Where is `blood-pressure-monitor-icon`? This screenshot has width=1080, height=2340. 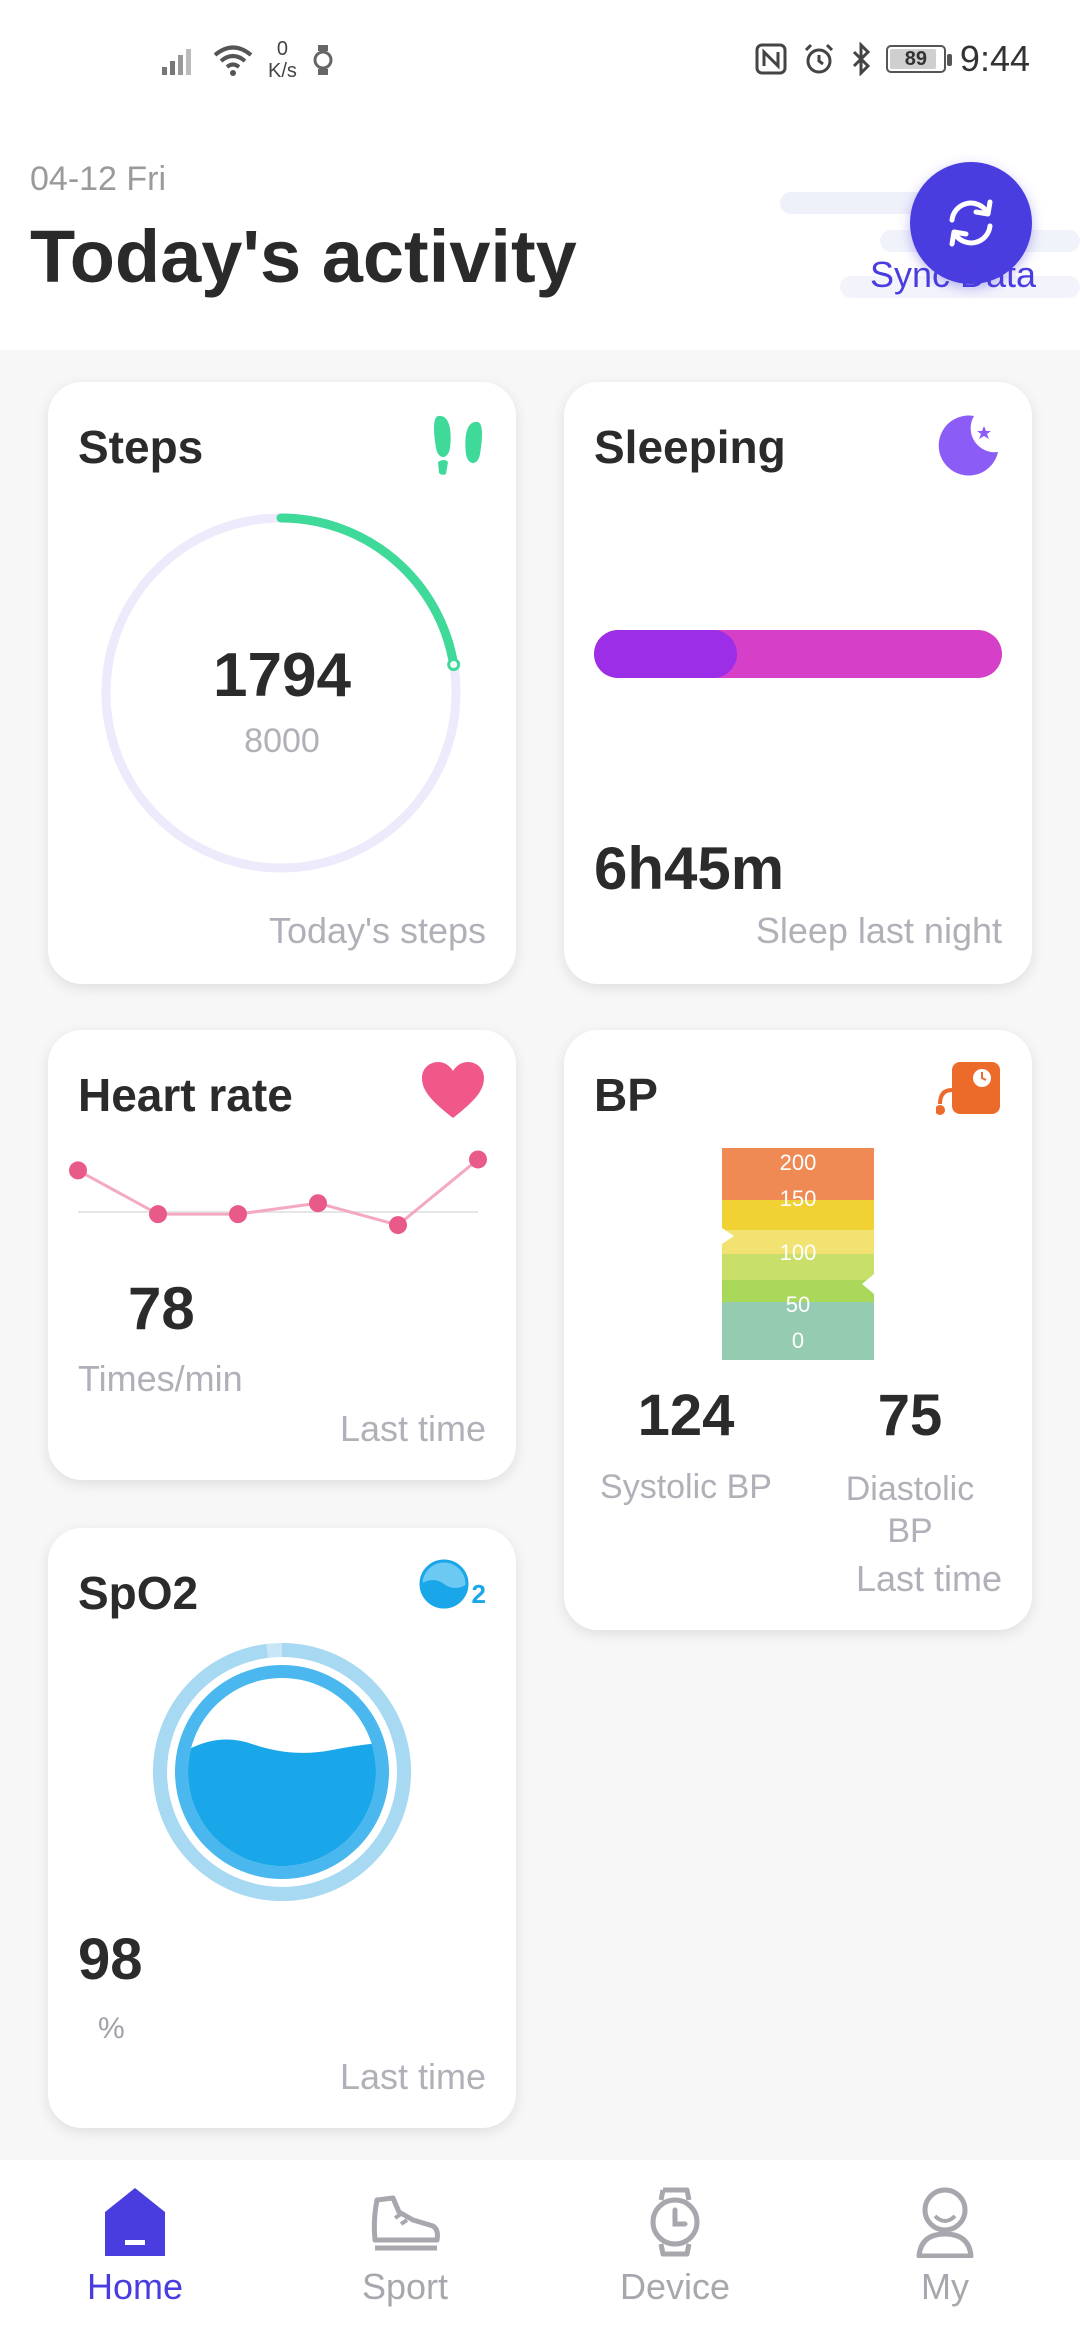 blood-pressure-monitor-icon is located at coordinates (968, 1088).